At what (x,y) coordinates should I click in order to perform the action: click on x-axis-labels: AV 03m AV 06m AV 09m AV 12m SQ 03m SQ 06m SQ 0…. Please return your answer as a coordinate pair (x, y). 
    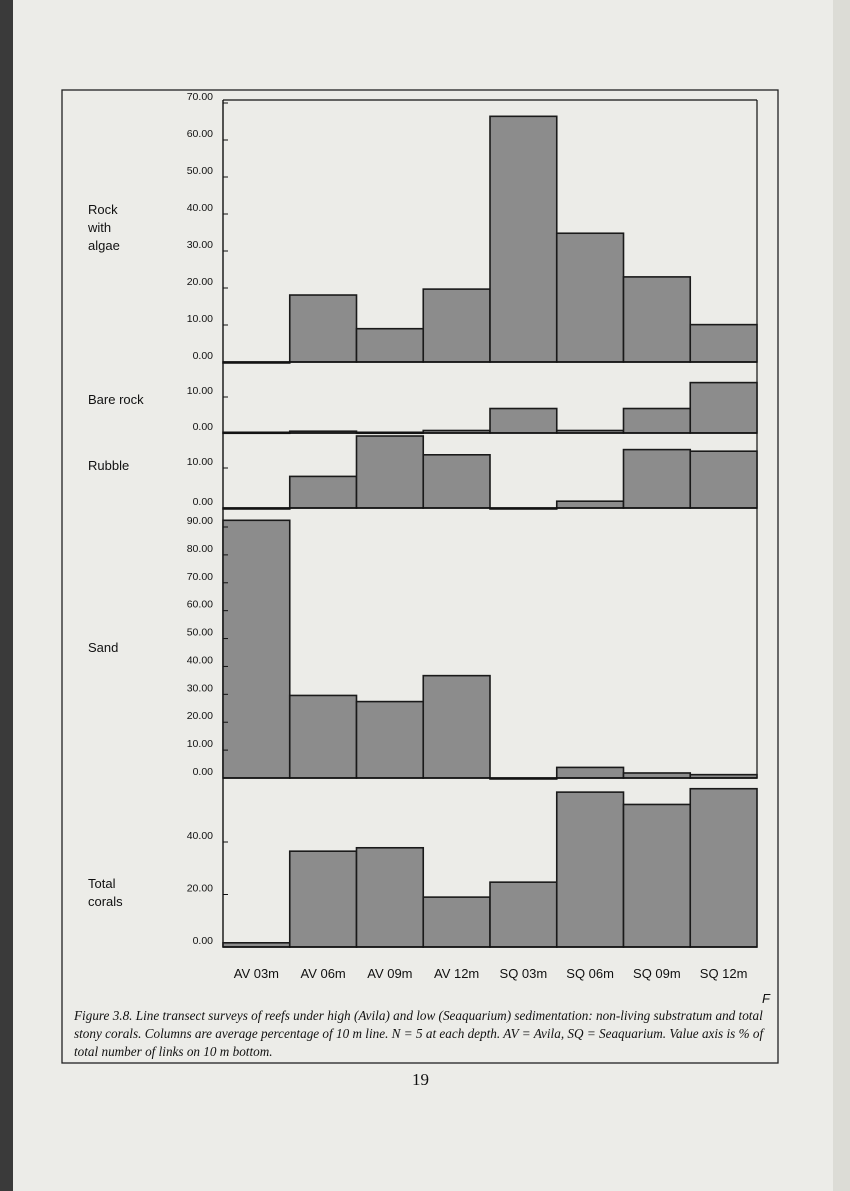
    Looking at the image, I should click on (491, 973).